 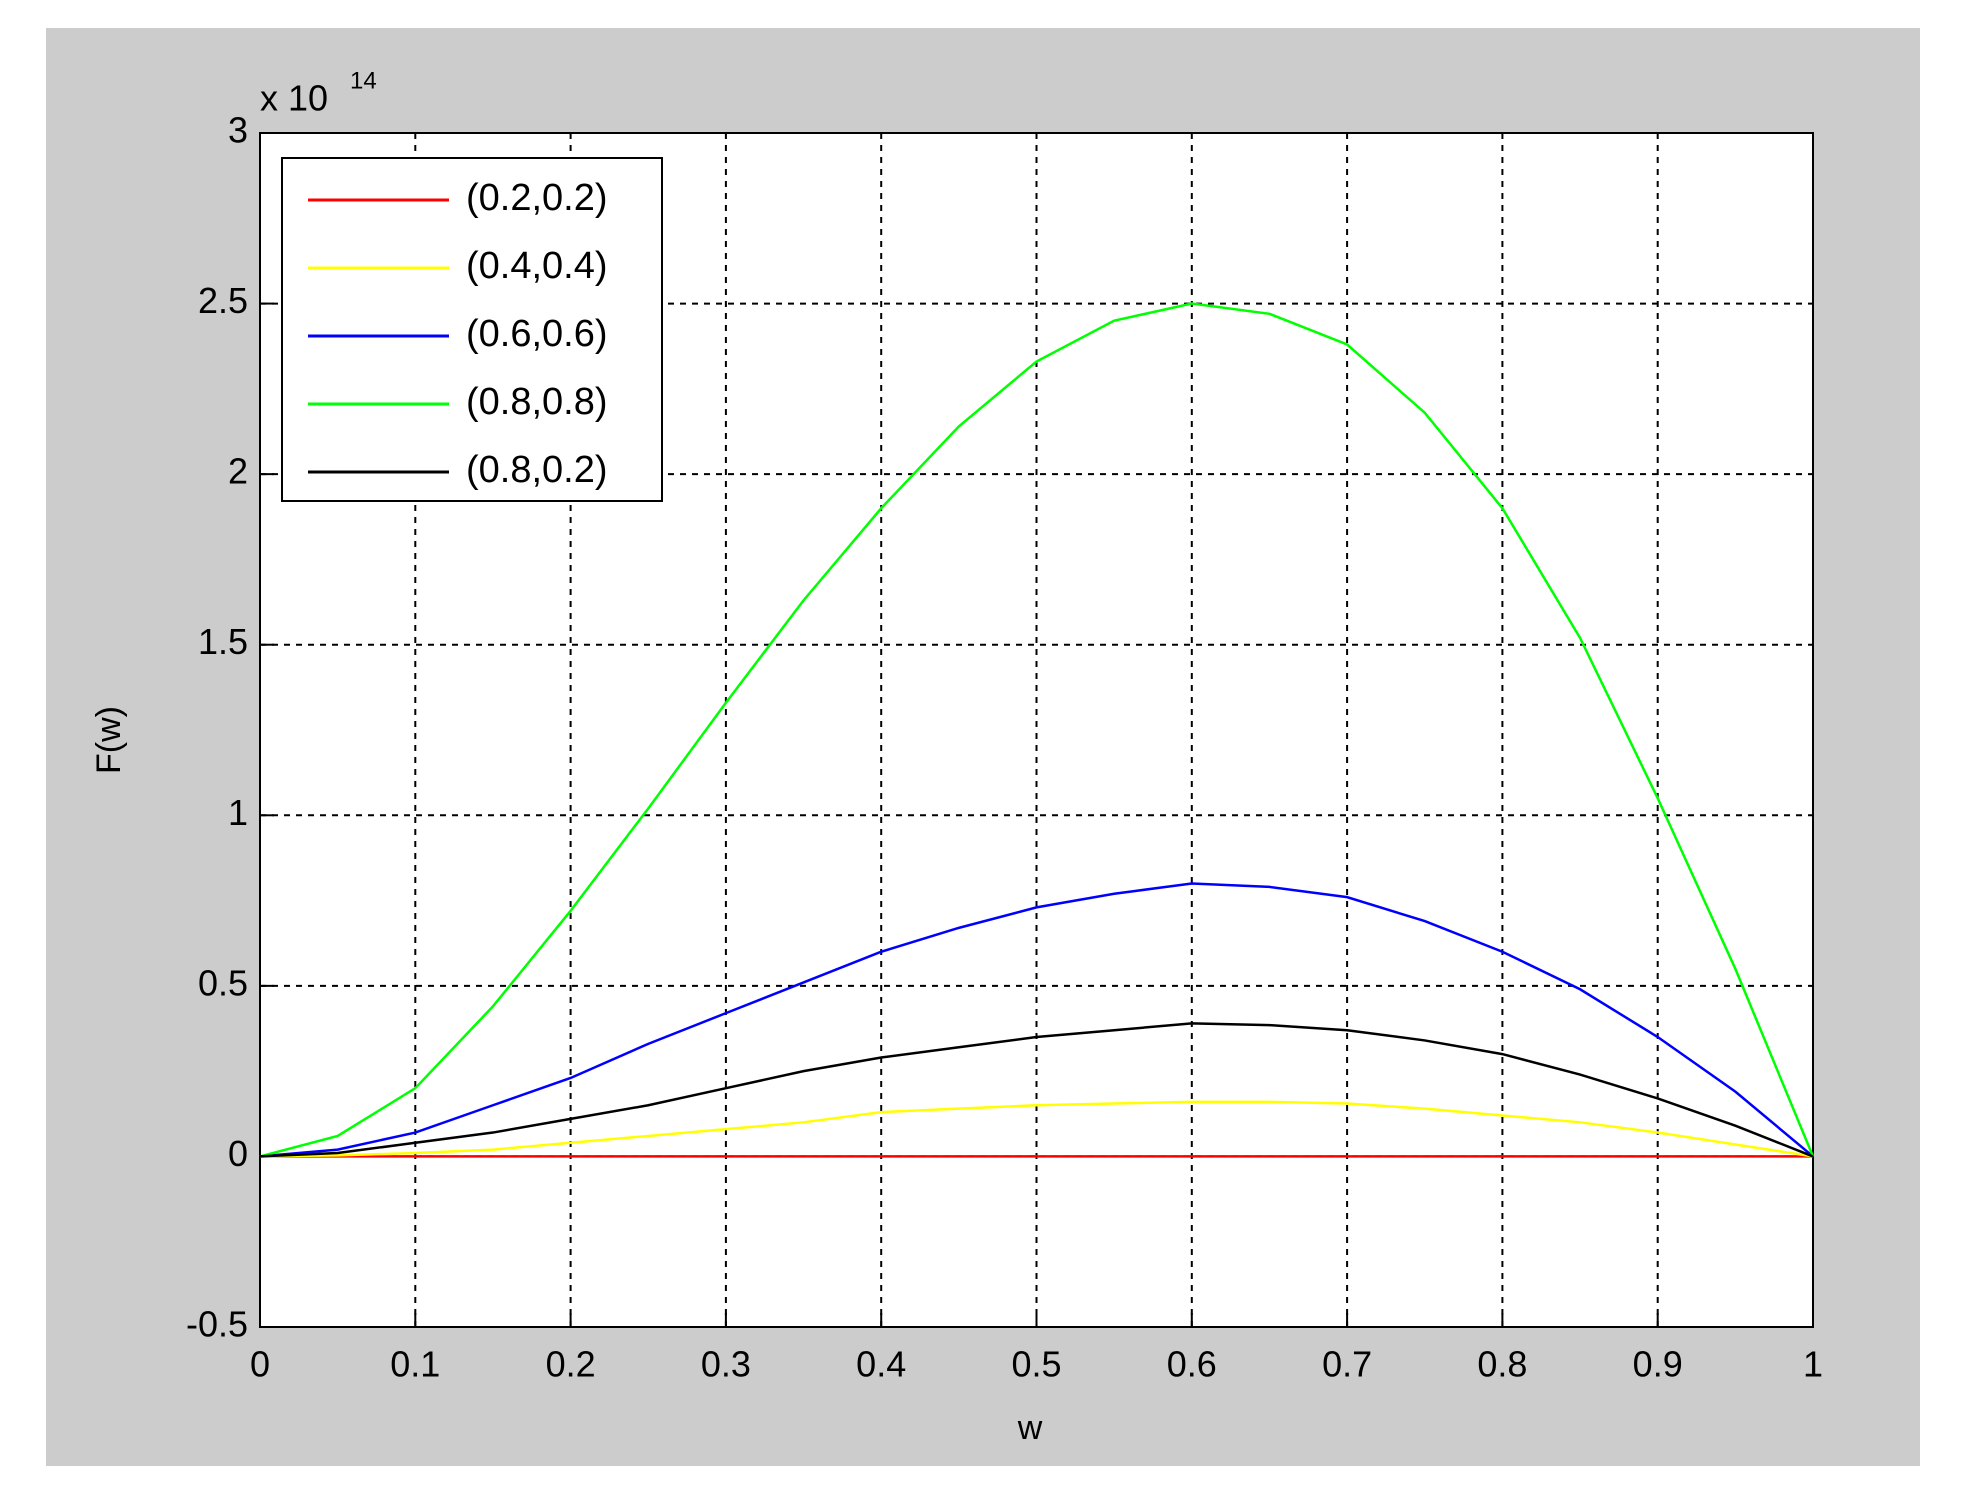 What do you see at coordinates (537, 402) in the screenshot?
I see `legend-label: (0.8,0.8)` at bounding box center [537, 402].